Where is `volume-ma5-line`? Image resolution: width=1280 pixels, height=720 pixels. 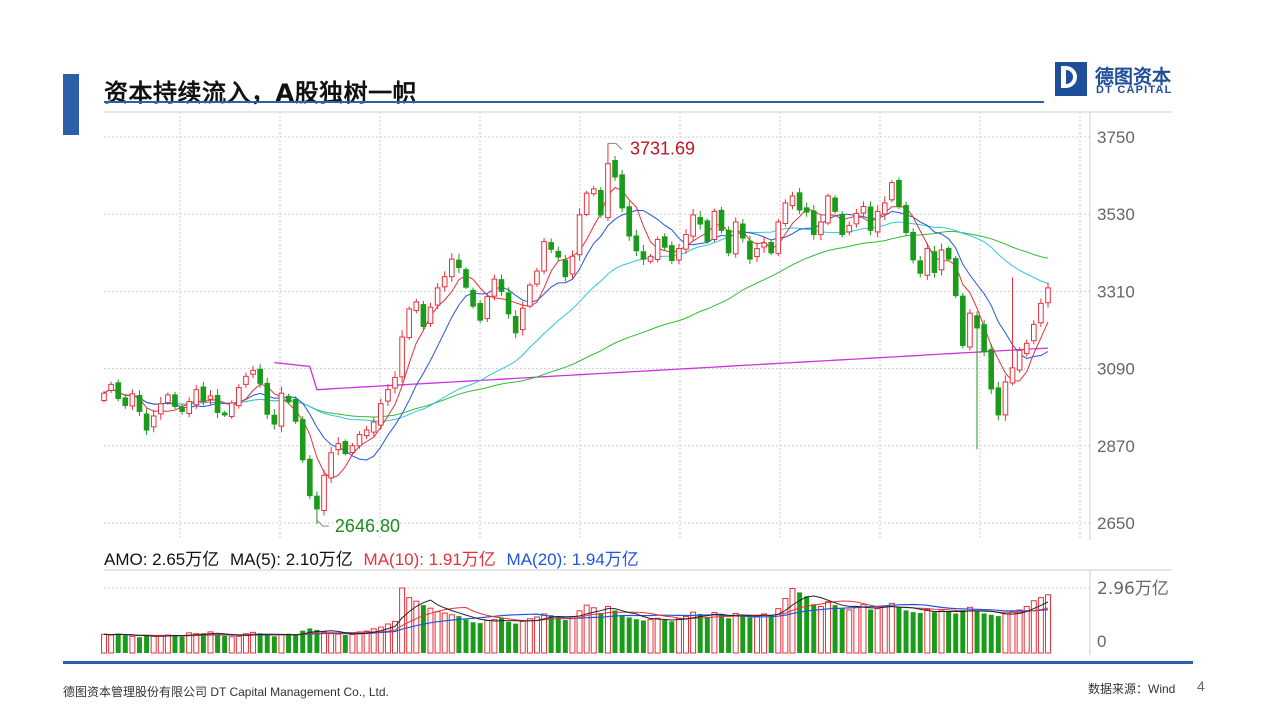
volume-ma5-line is located at coordinates (576, 616).